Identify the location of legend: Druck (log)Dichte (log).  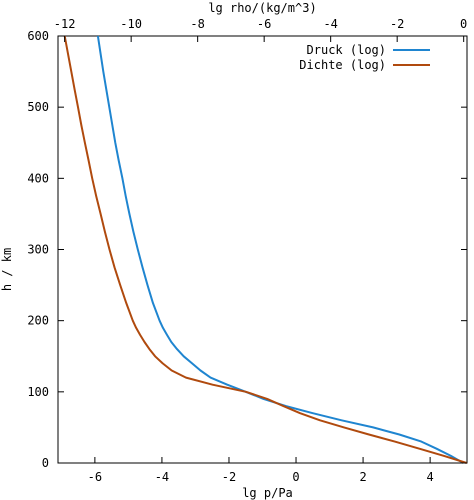
(364, 57).